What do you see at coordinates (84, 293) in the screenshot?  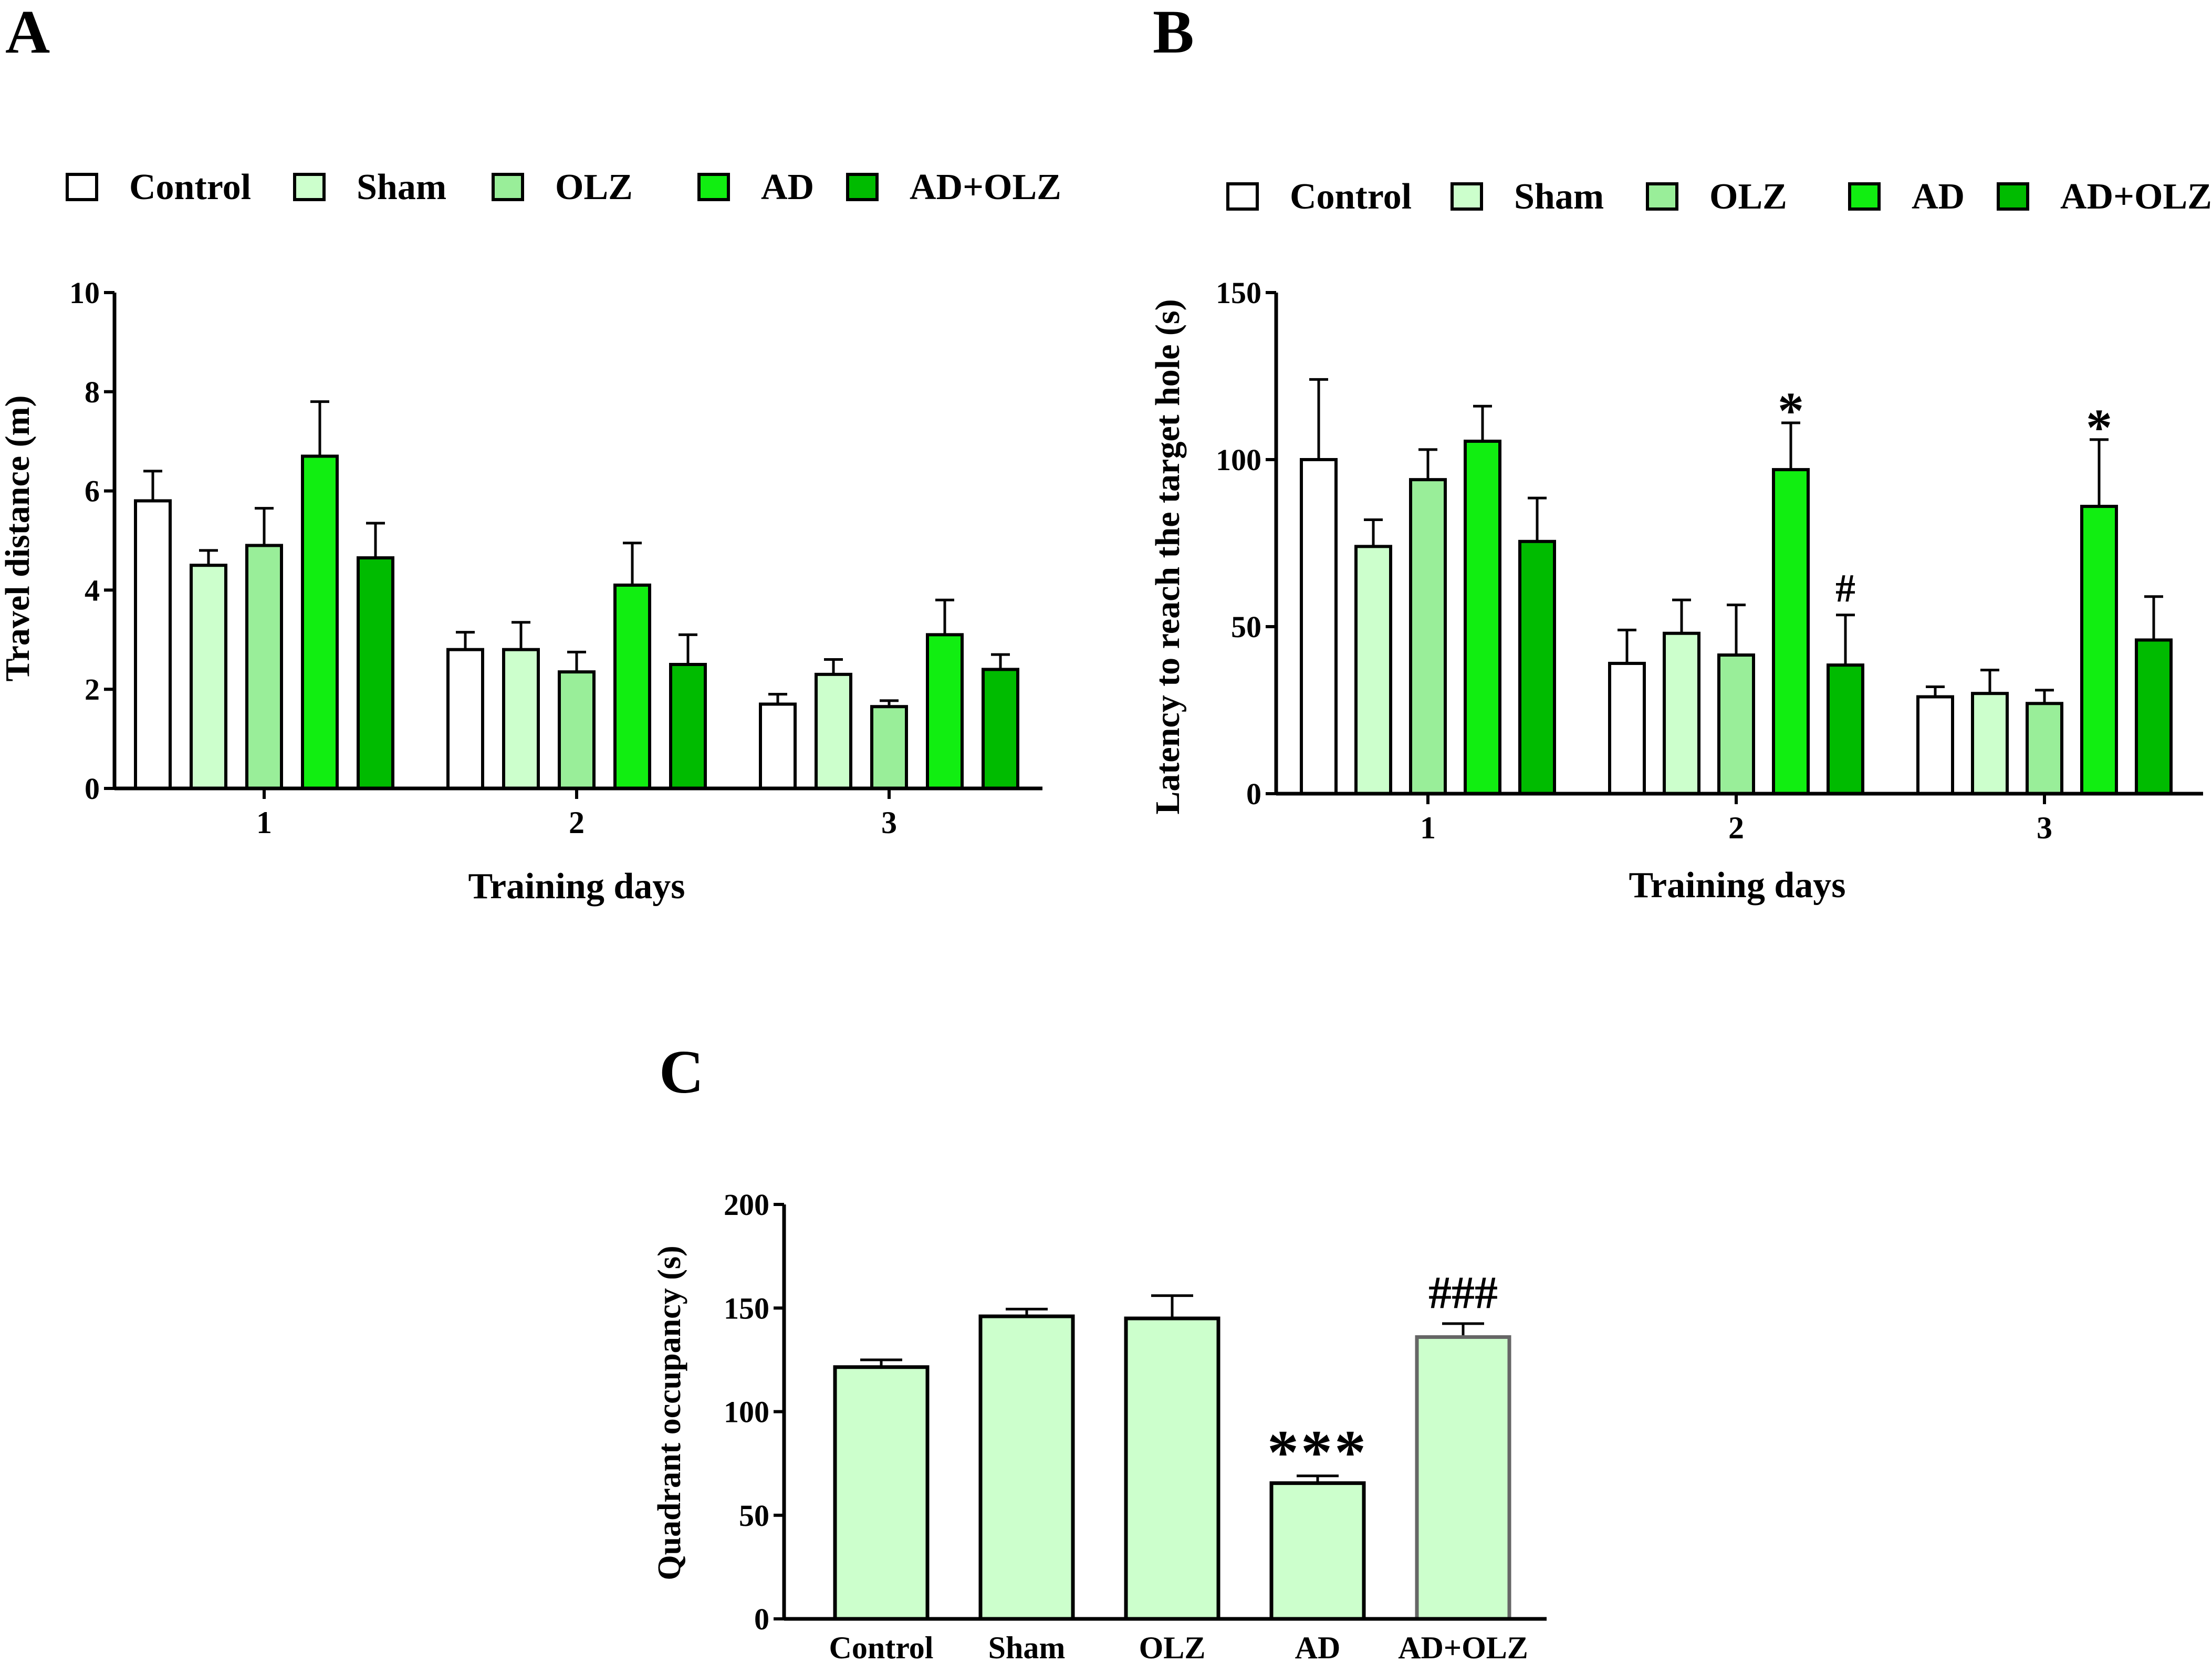 I see `y-tick-label-10: 10` at bounding box center [84, 293].